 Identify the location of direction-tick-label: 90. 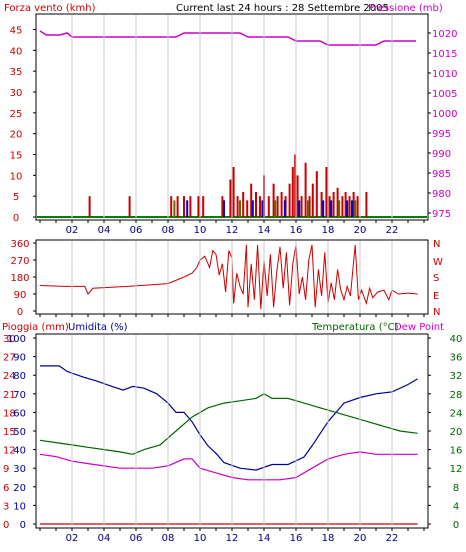
(20, 295).